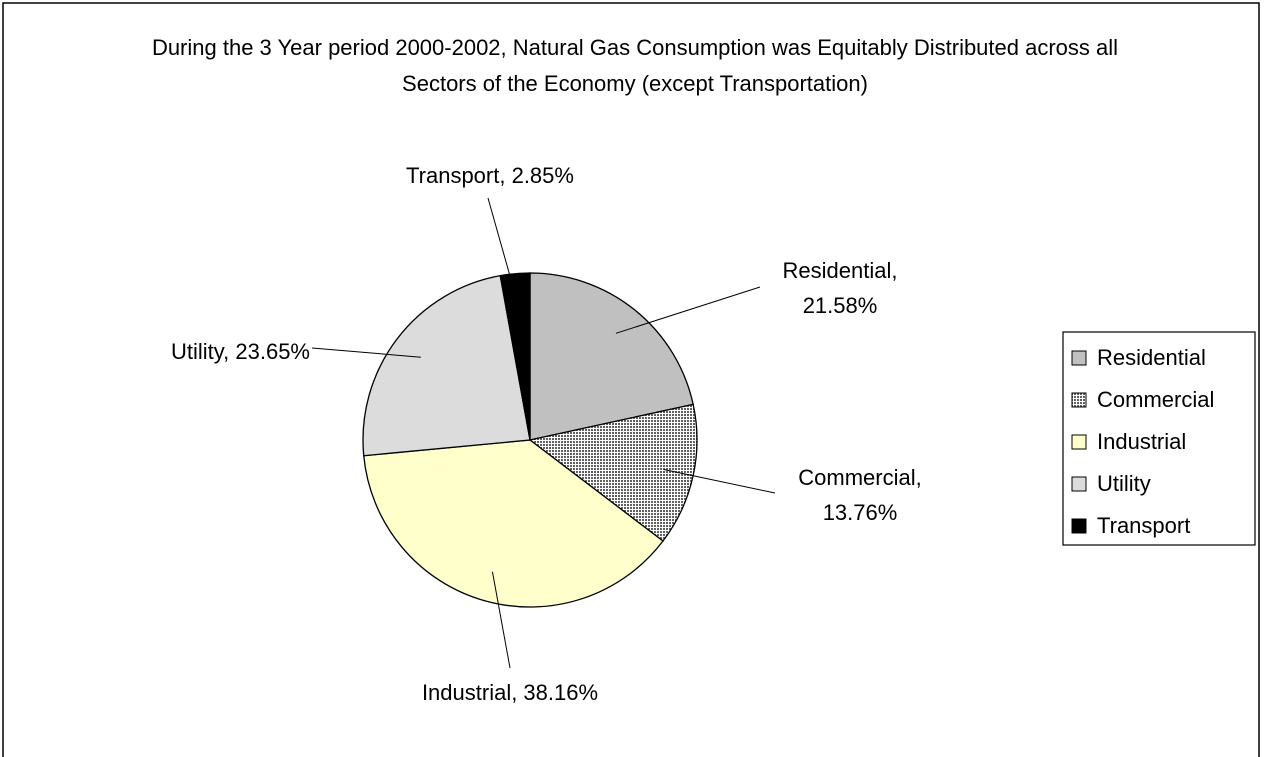  Describe the element at coordinates (860, 495) in the screenshot. I see `data-label: Commercial, 13.76%` at that location.